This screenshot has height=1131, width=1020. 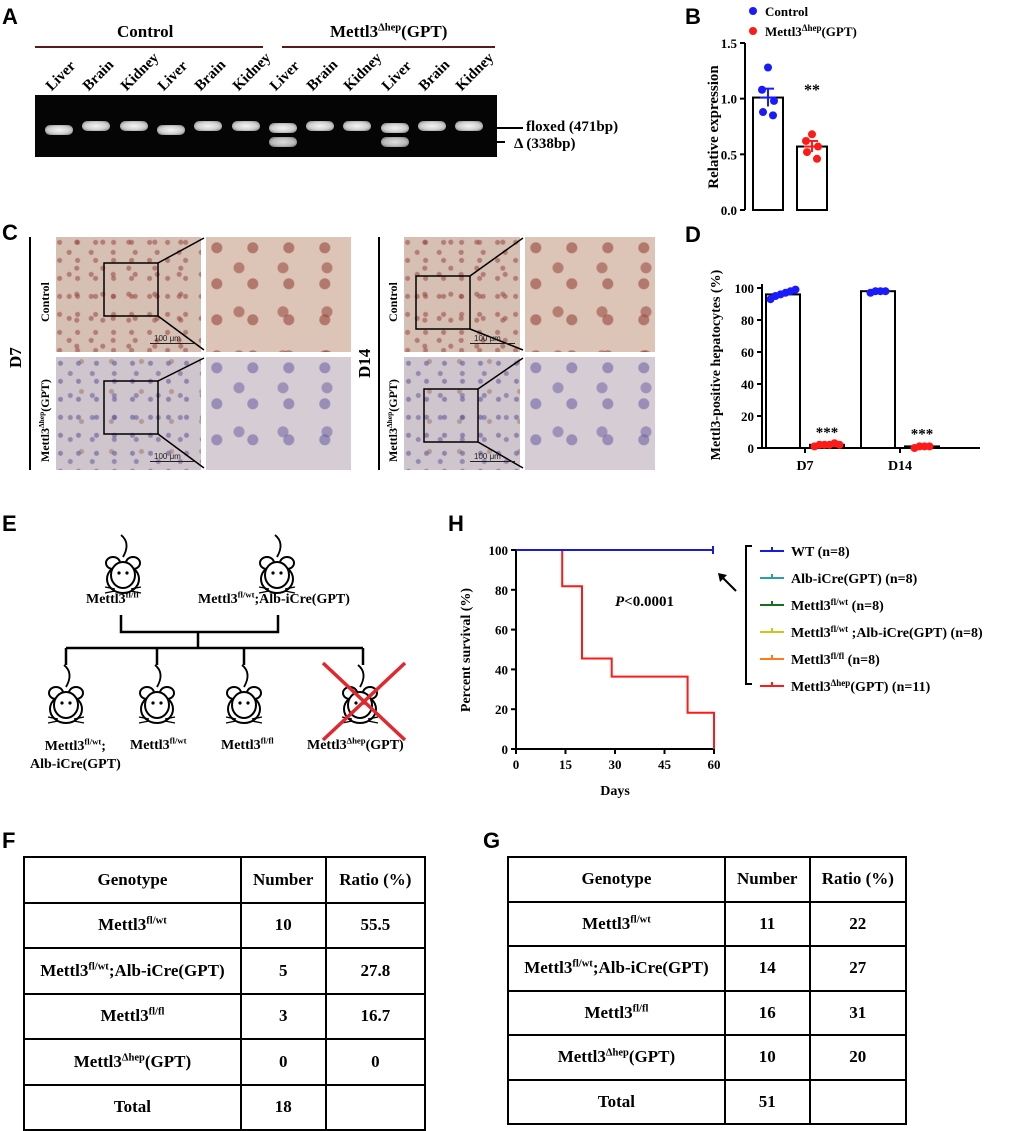 I want to click on y-tick-label: 1.5, so click(x=729, y=43).